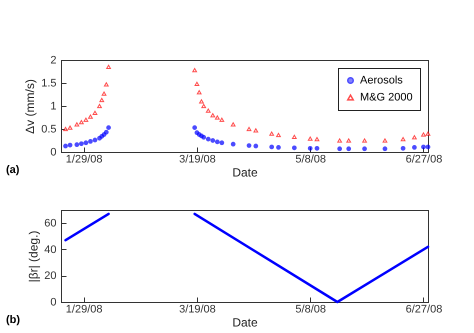  What do you see at coordinates (50, 224) in the screenshot?
I see `y-tick-label: 60` at bounding box center [50, 224].